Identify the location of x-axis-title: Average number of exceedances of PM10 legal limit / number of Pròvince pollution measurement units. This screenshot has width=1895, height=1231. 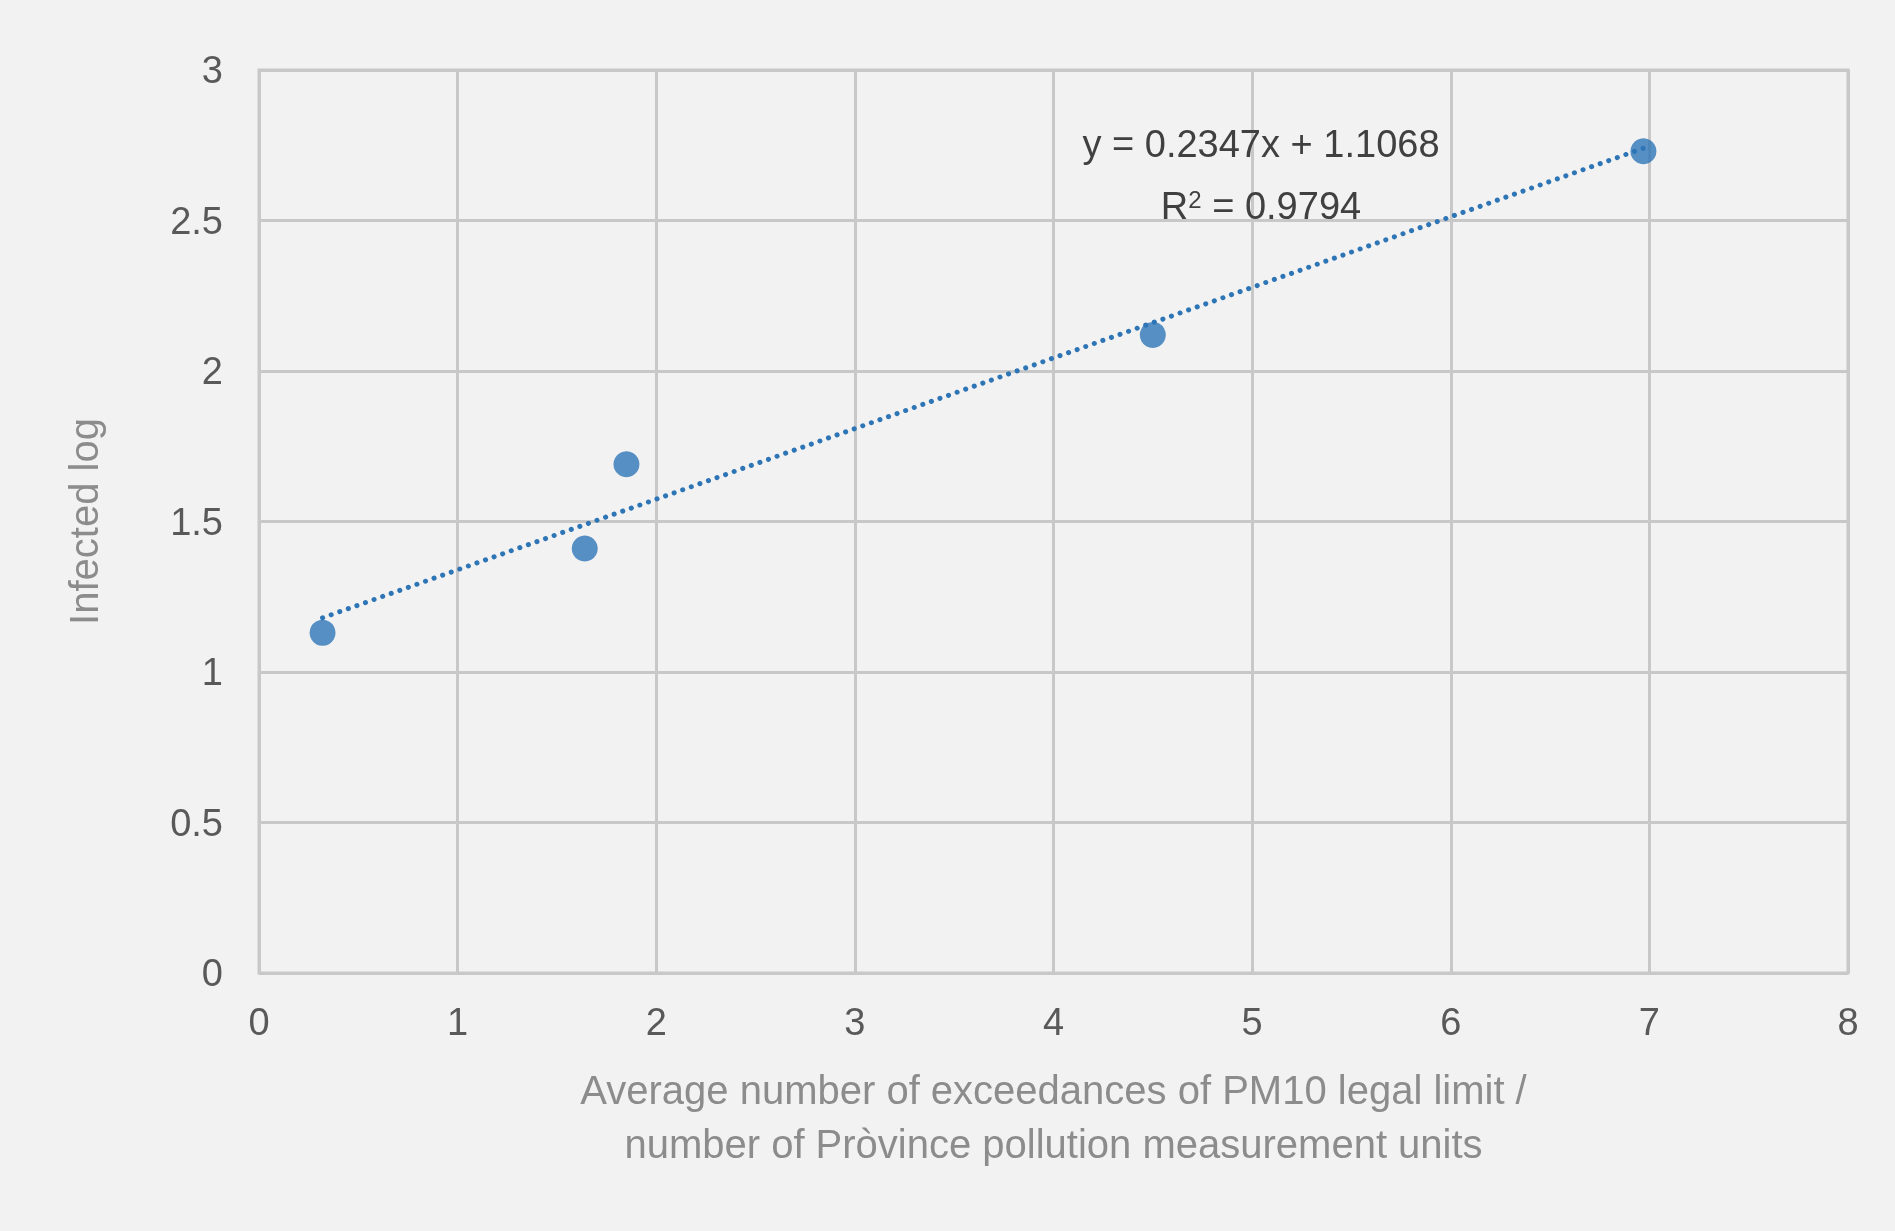
(1054, 1117).